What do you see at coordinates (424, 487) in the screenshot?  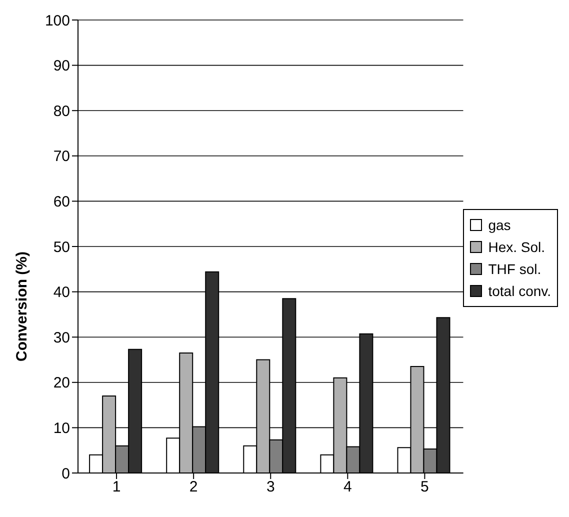 I see `x-tick-label: 5` at bounding box center [424, 487].